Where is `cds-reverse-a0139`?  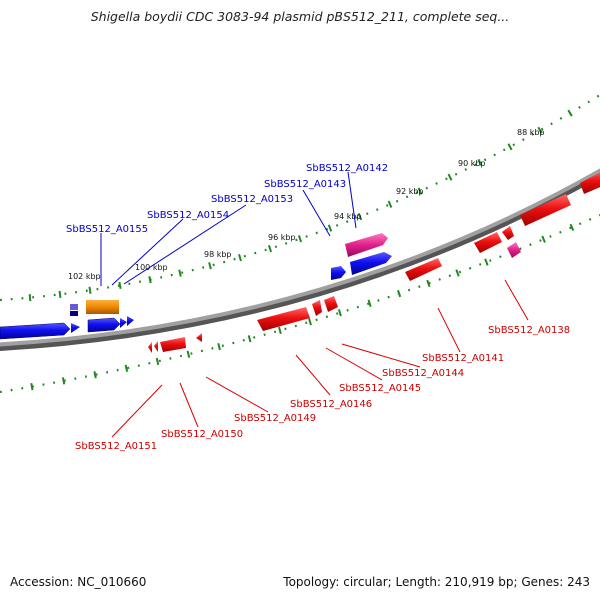
cds-reverse-a0139 is located at coordinates (508, 233).